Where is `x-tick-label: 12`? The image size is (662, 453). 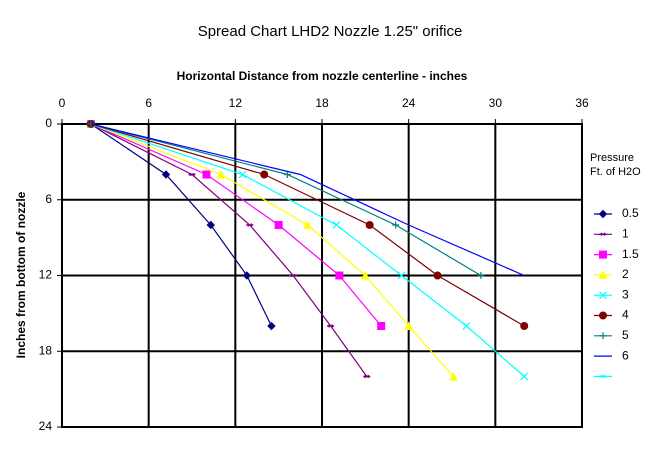 x-tick-label: 12 is located at coordinates (236, 103).